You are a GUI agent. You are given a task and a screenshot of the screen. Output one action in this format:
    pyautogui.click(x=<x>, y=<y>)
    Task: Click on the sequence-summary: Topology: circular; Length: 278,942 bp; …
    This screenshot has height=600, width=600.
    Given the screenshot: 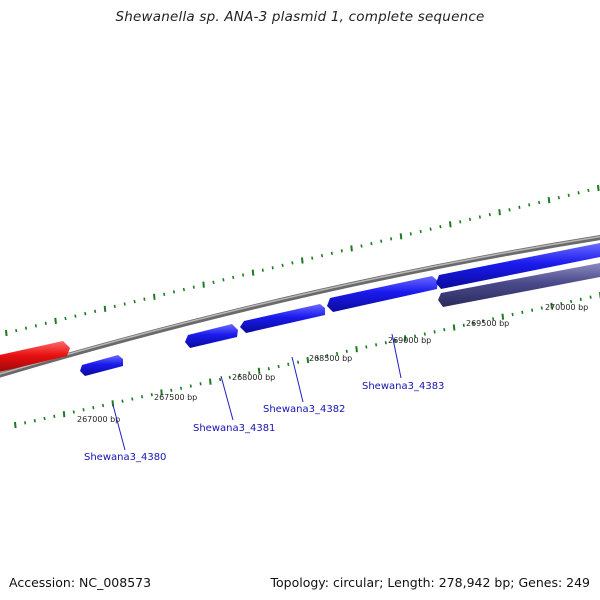 What is the action you would take?
    pyautogui.click(x=430, y=582)
    